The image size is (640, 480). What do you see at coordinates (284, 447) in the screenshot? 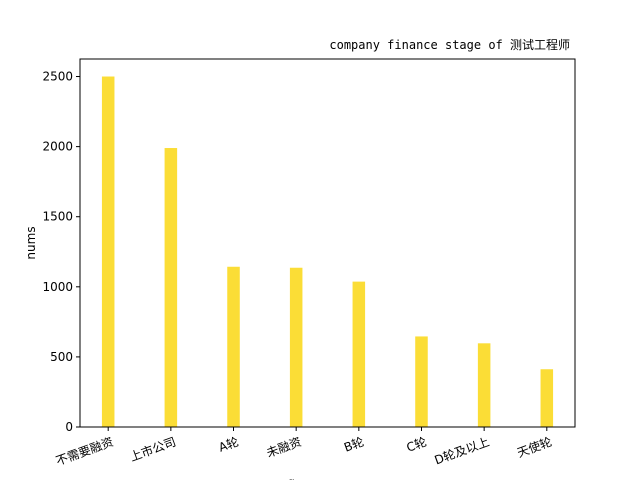
I see `x-tick-label: 未融资` at bounding box center [284, 447].